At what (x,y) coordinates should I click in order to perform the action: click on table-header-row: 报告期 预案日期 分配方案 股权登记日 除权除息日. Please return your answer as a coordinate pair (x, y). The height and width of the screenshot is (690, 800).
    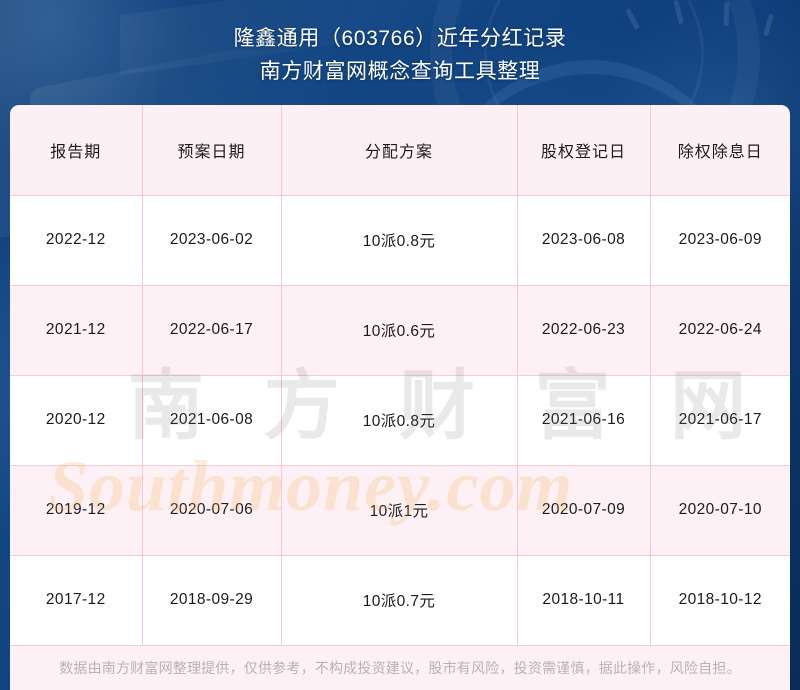
    Looking at the image, I should click on (400, 150).